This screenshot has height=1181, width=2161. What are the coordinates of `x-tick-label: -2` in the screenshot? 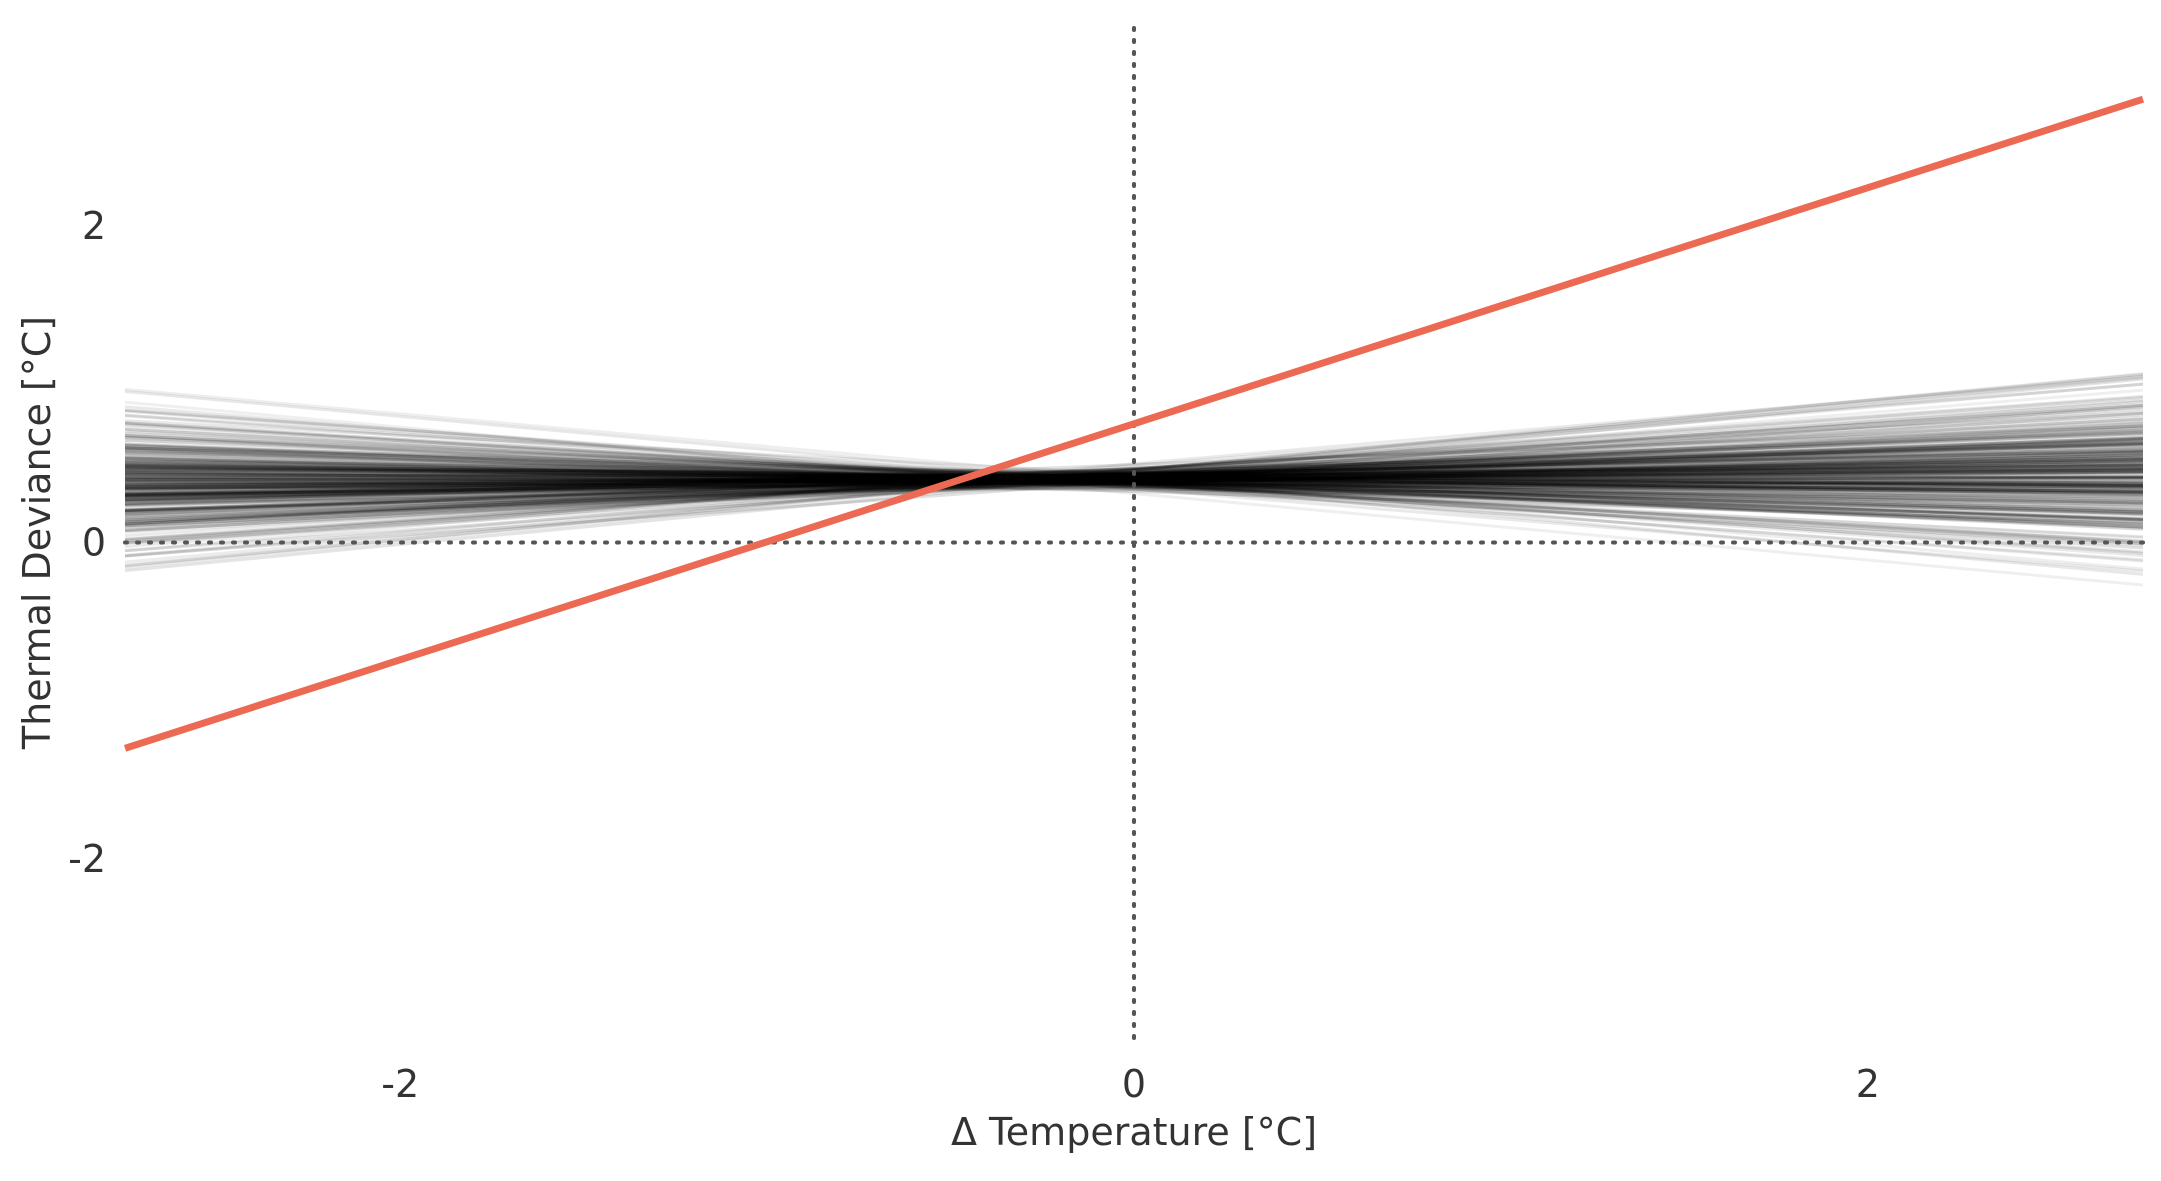 It's located at (400, 1084).